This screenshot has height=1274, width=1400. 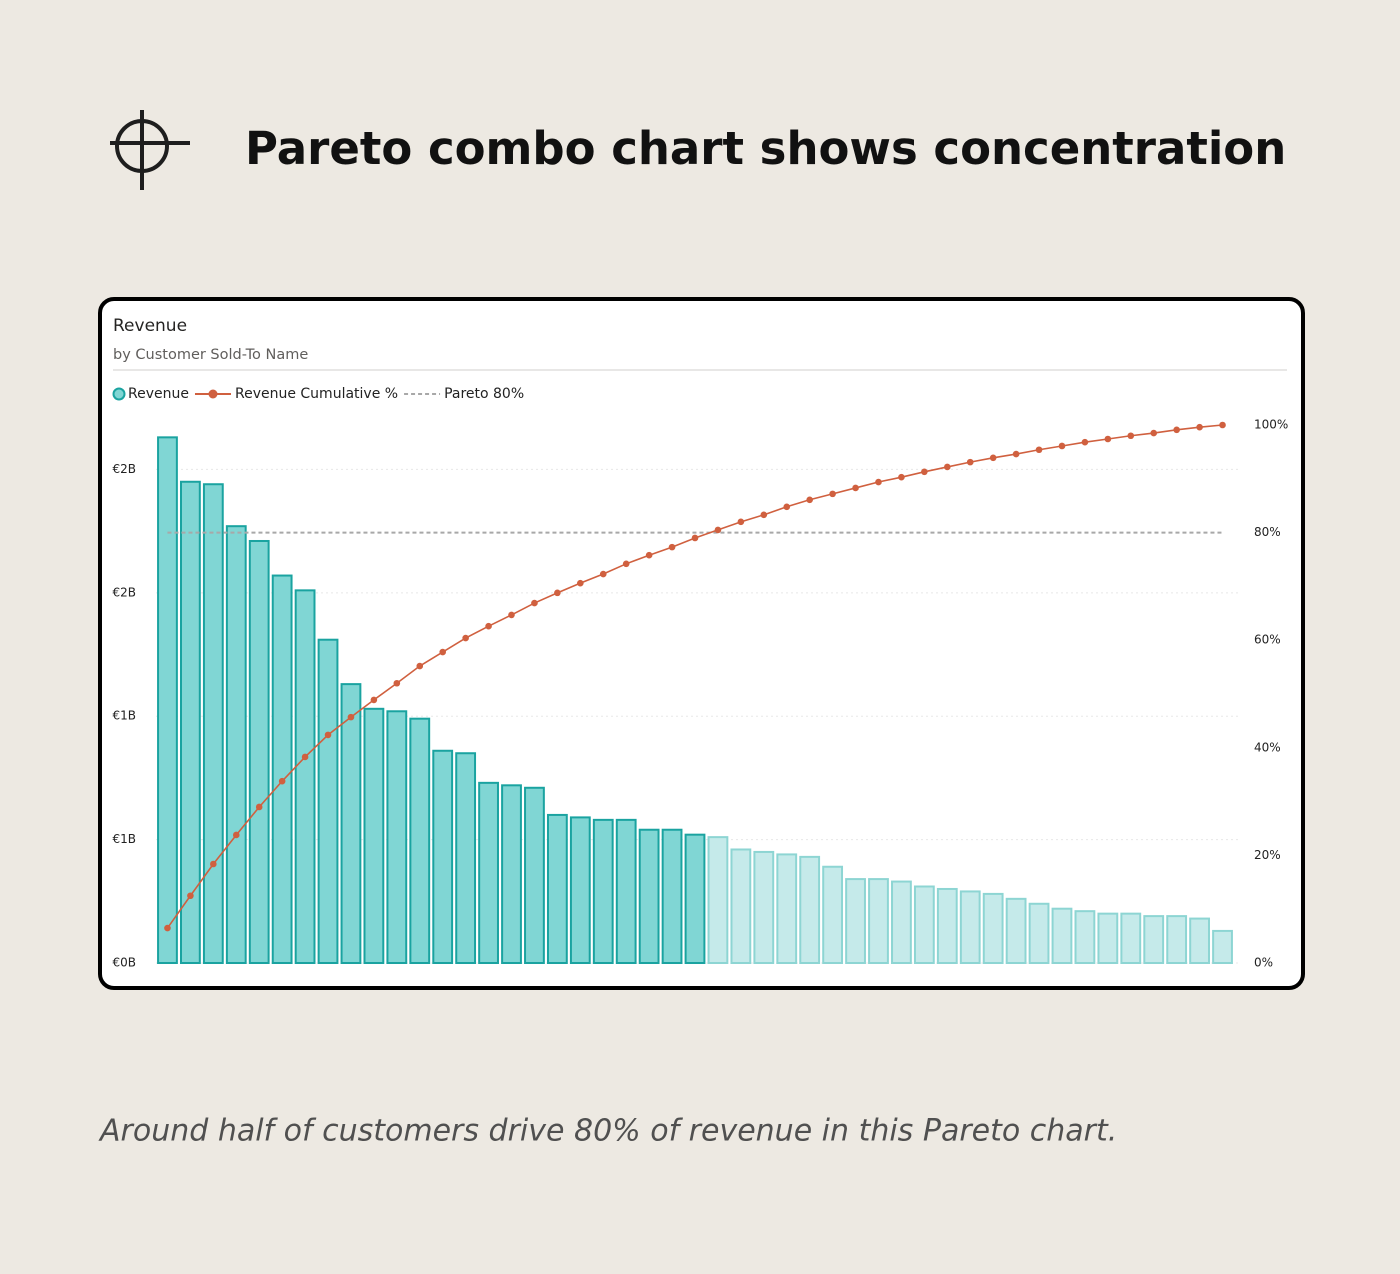 I want to click on page-title: Pareto combo chart shows concentration, so click(x=765, y=148).